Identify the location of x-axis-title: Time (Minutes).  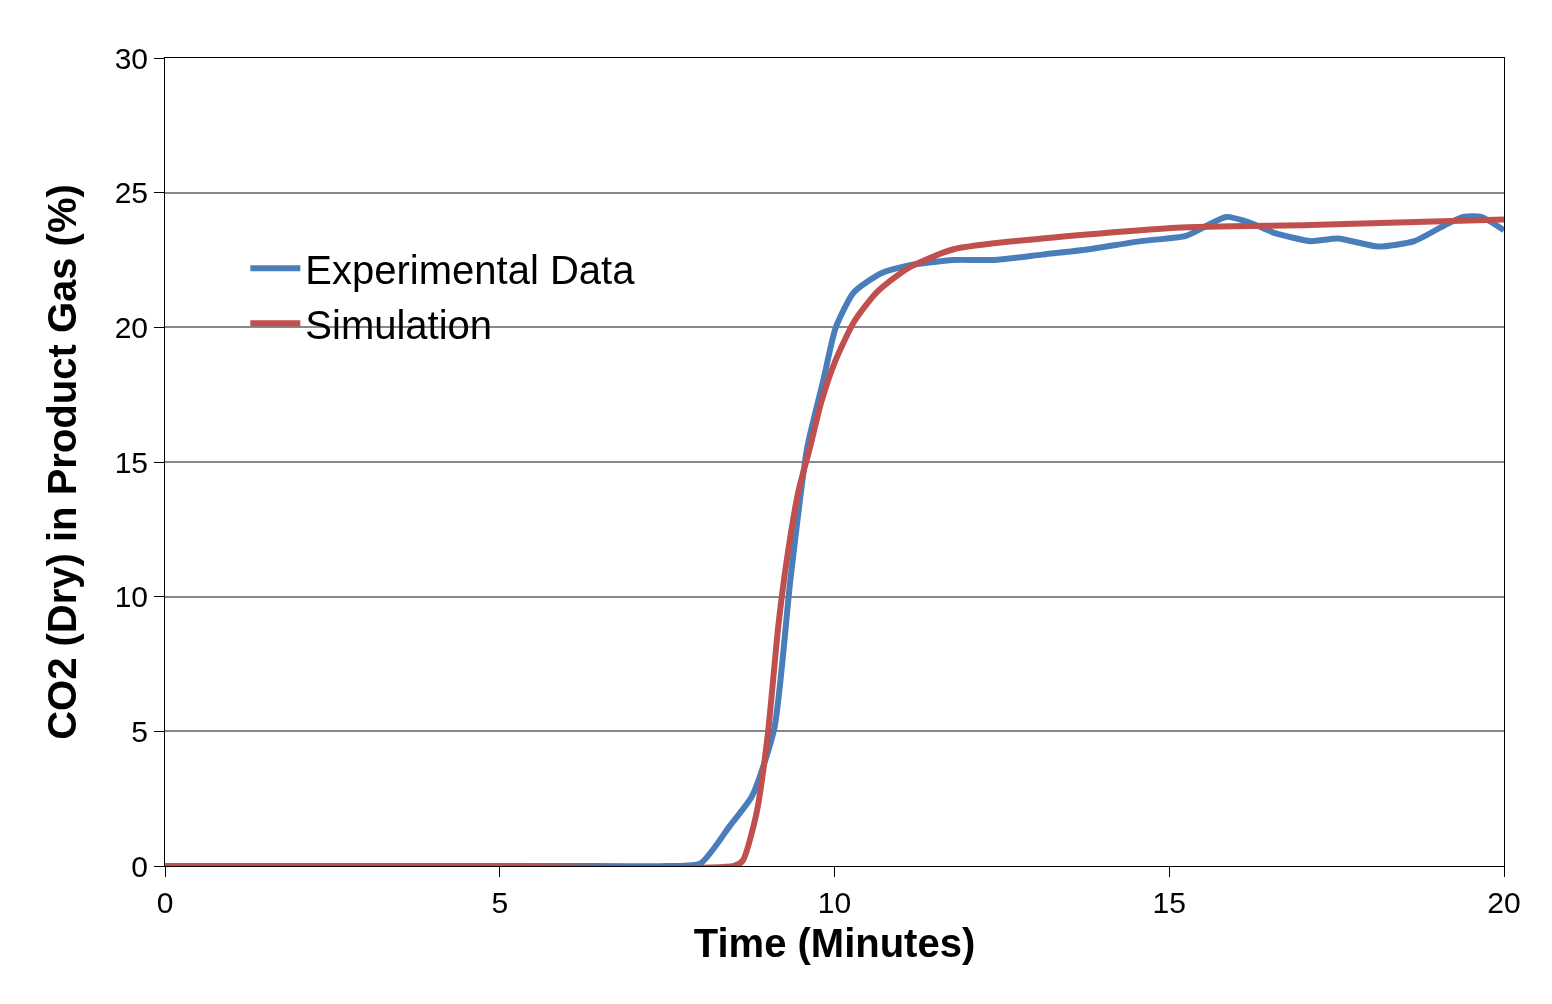
(834, 942).